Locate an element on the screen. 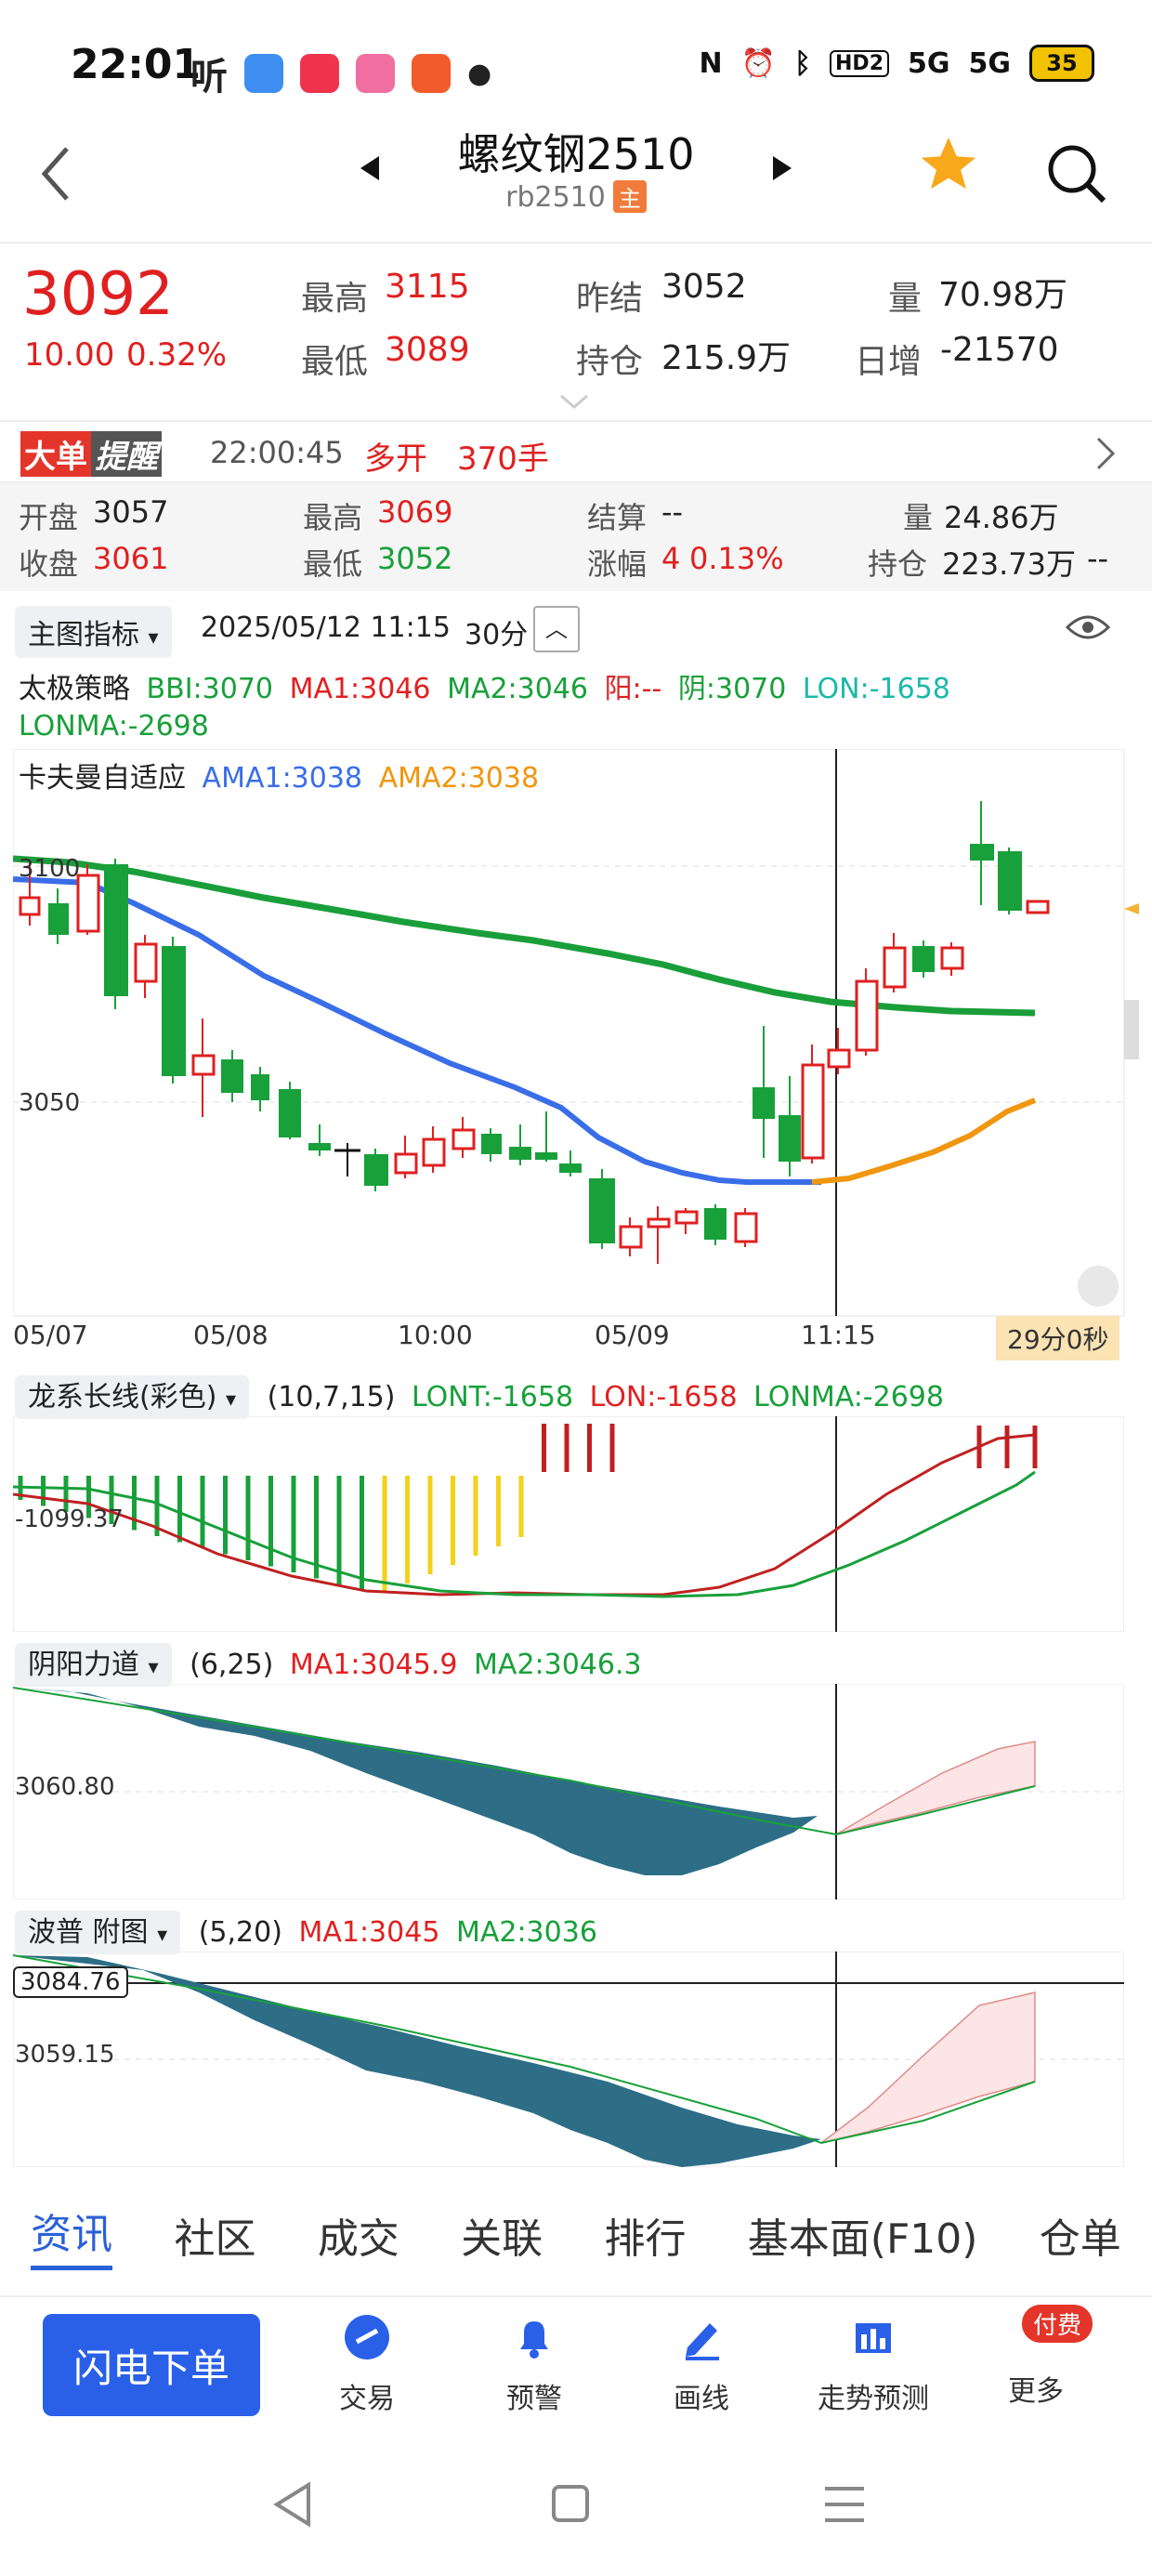  tab-related: 关联 is located at coordinates (502, 2239).